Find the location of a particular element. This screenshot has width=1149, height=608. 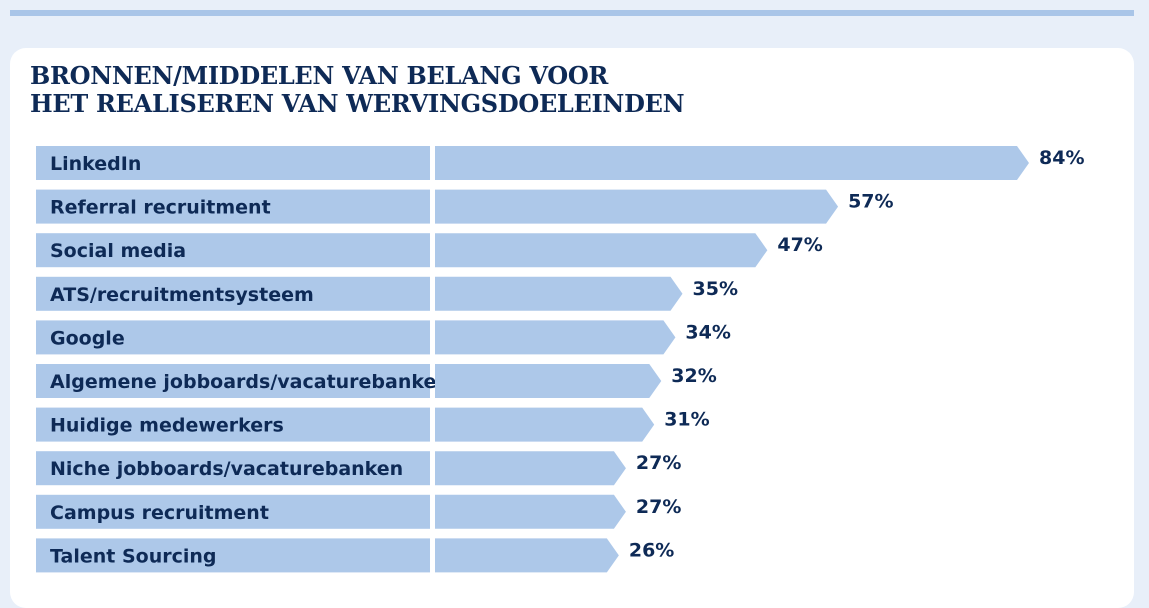

bar-row: ATS/recruitmentsysteem 35% is located at coordinates (387, 293).